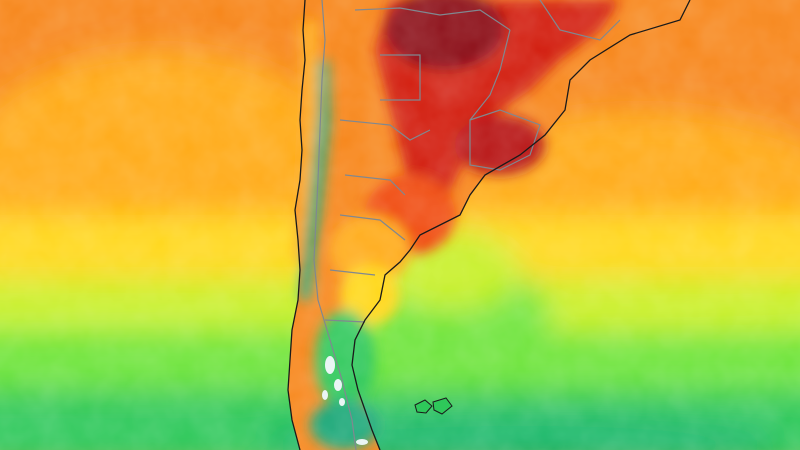 This screenshot has height=450, width=800. I want to click on west-falkland, so click(423, 406).